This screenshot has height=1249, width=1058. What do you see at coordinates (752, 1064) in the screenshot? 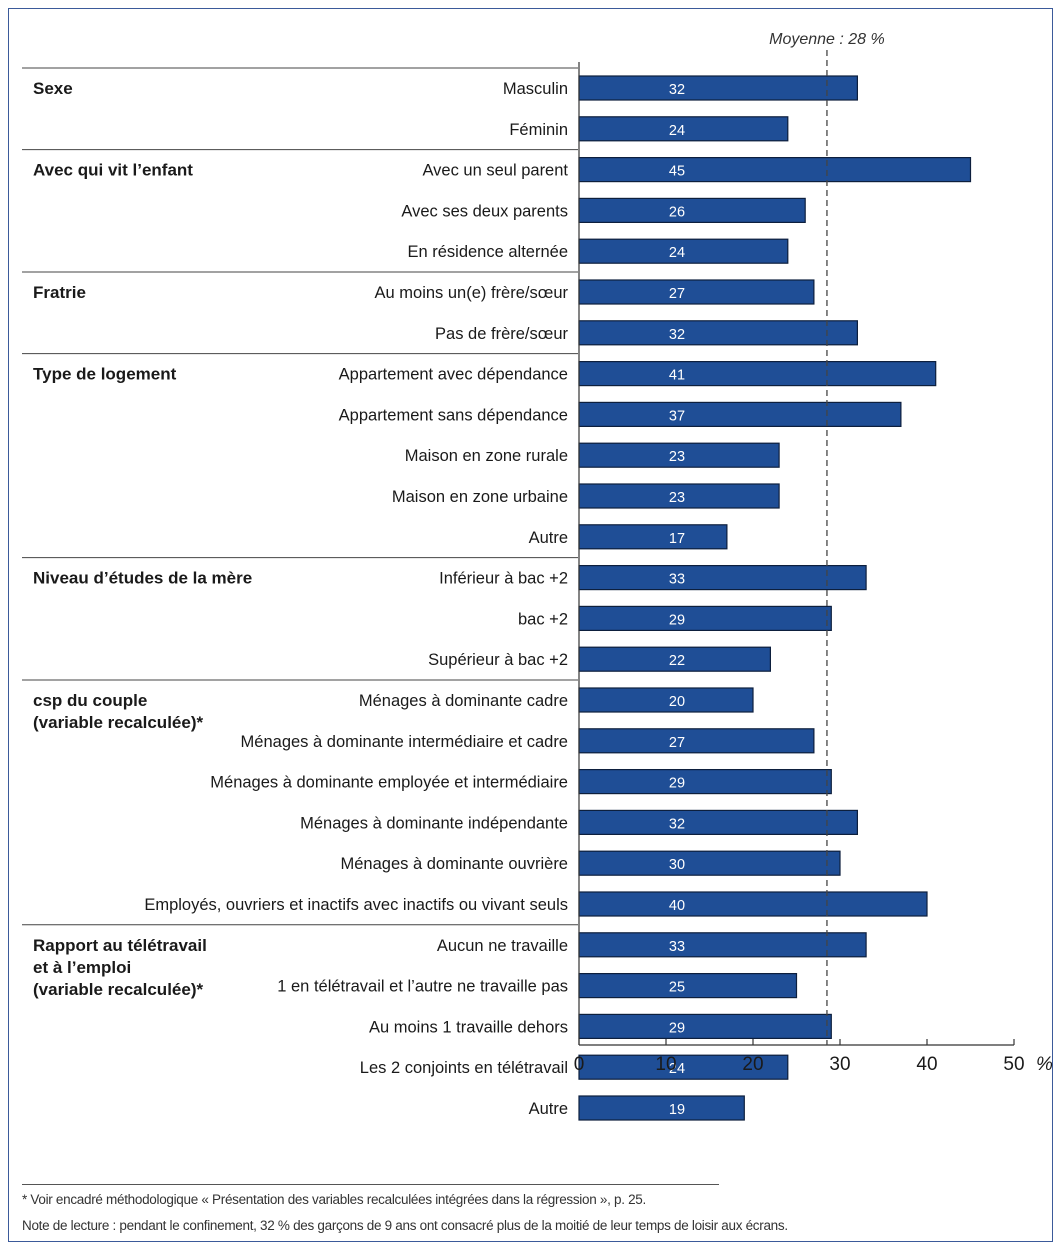
I see `x-tick-label: 20` at bounding box center [752, 1064].